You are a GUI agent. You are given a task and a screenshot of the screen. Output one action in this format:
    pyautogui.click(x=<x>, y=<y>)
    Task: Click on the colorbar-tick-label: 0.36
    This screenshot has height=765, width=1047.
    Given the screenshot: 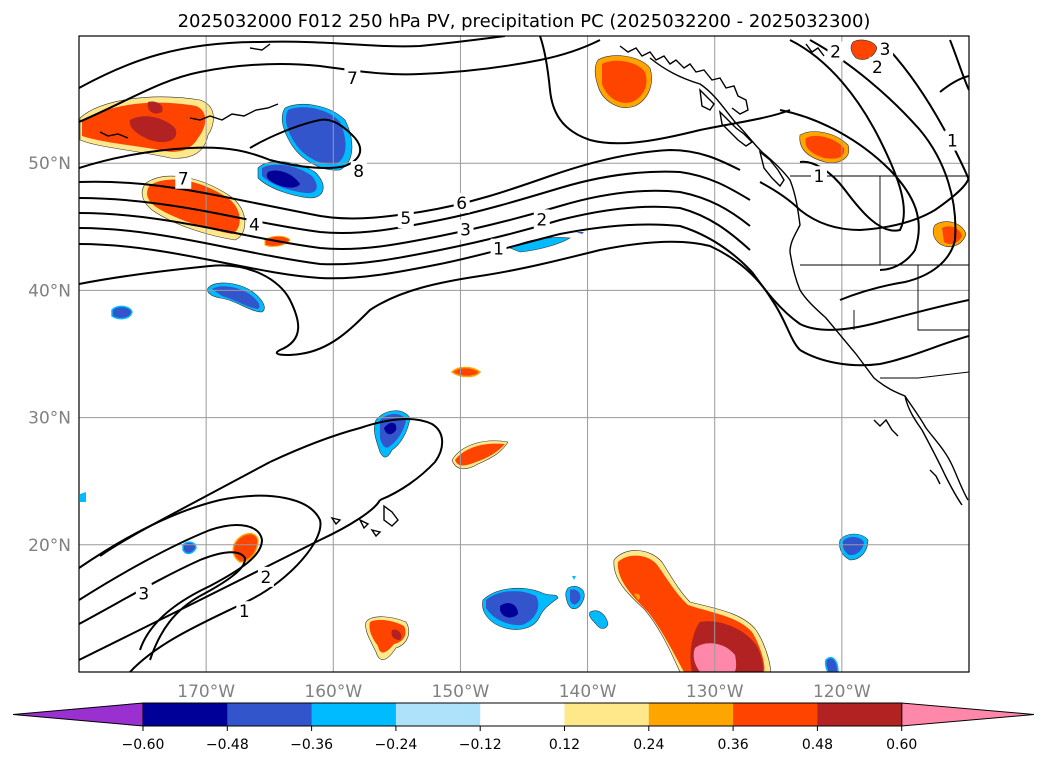 What is the action you would take?
    pyautogui.click(x=733, y=745)
    